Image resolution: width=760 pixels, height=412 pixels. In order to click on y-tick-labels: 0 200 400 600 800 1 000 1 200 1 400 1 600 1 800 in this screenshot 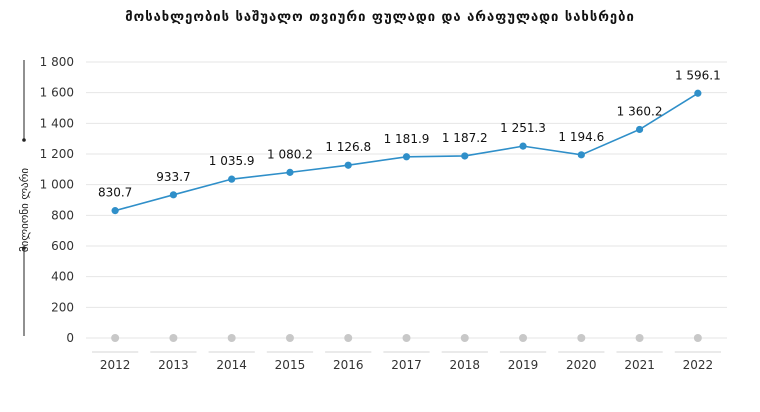, I will do `click(57, 200)`.